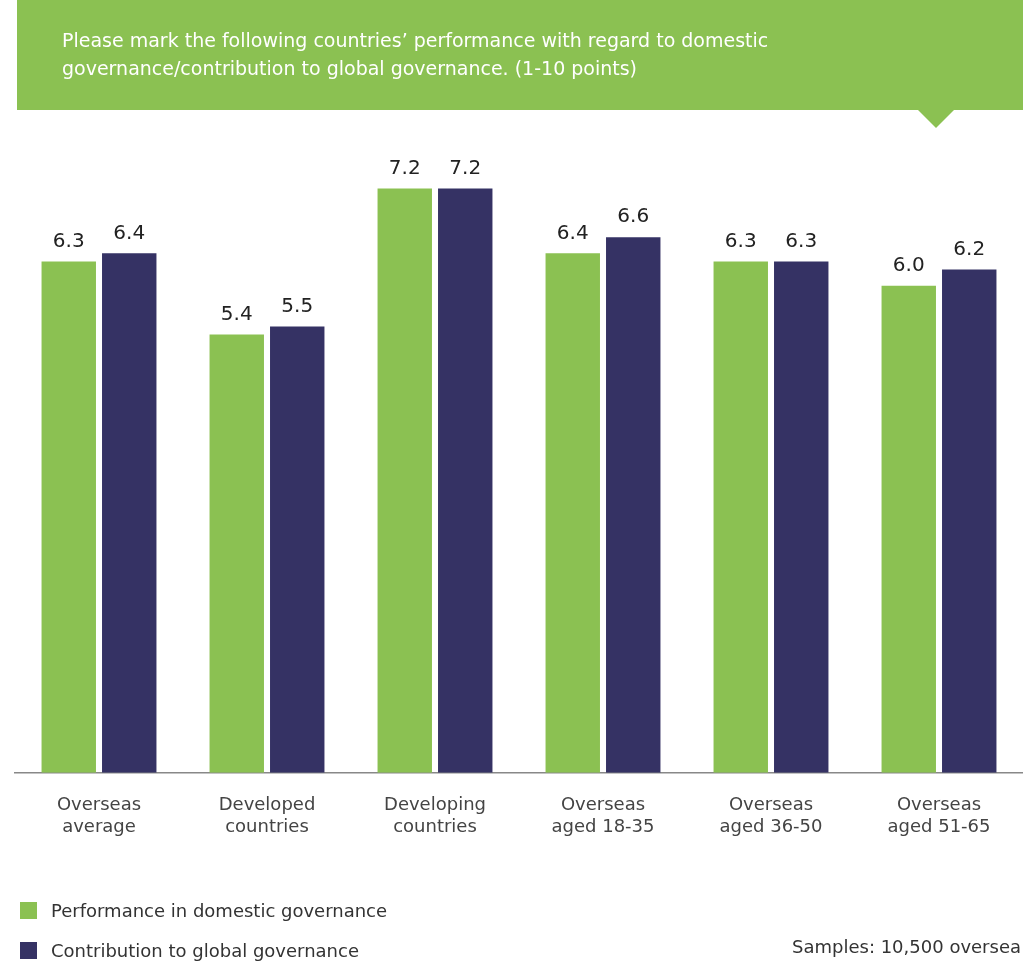  What do you see at coordinates (908, 264) in the screenshot?
I see `data-label: 6.0` at bounding box center [908, 264].